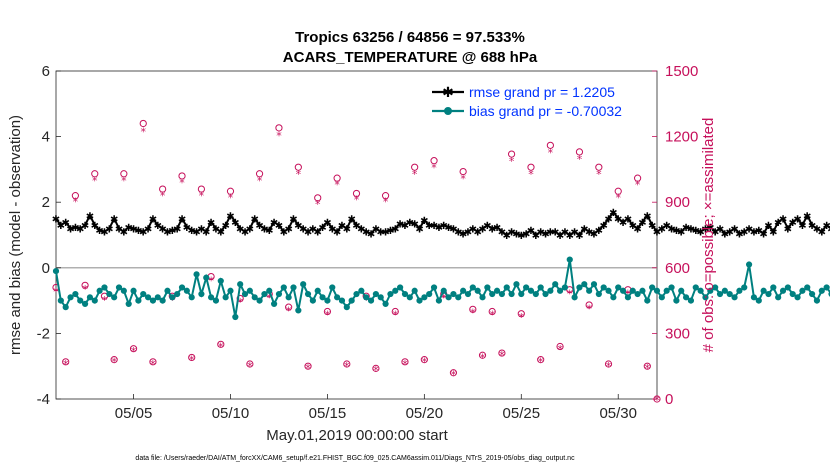 The width and height of the screenshot is (830, 470). I want to click on x-tick-label: 05/25, so click(522, 413).